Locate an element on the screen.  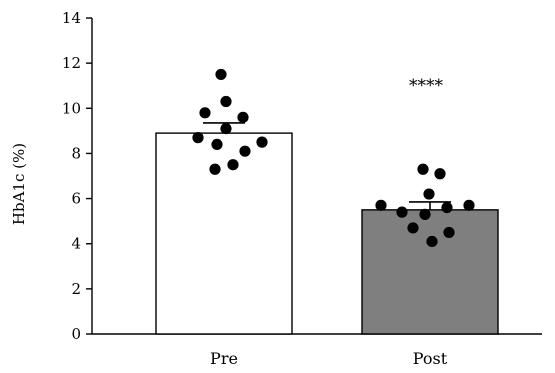
x-category-label: Pre is located at coordinates (224, 358).